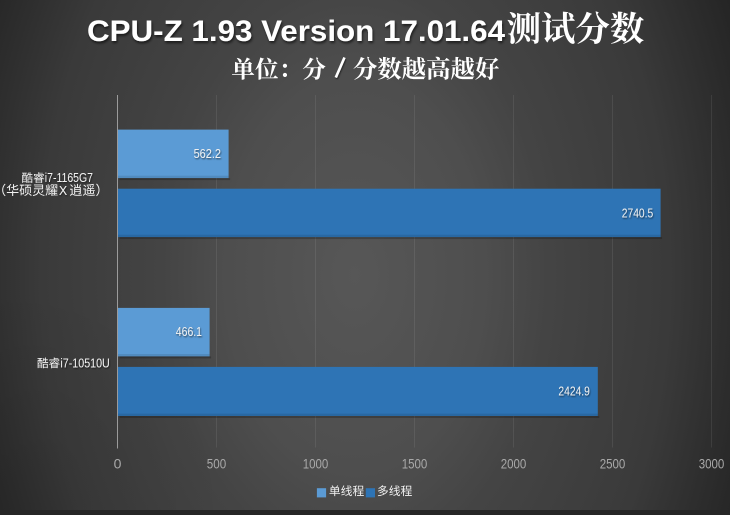 The image size is (730, 515). I want to click on svg-text: 1000, so click(316, 463).